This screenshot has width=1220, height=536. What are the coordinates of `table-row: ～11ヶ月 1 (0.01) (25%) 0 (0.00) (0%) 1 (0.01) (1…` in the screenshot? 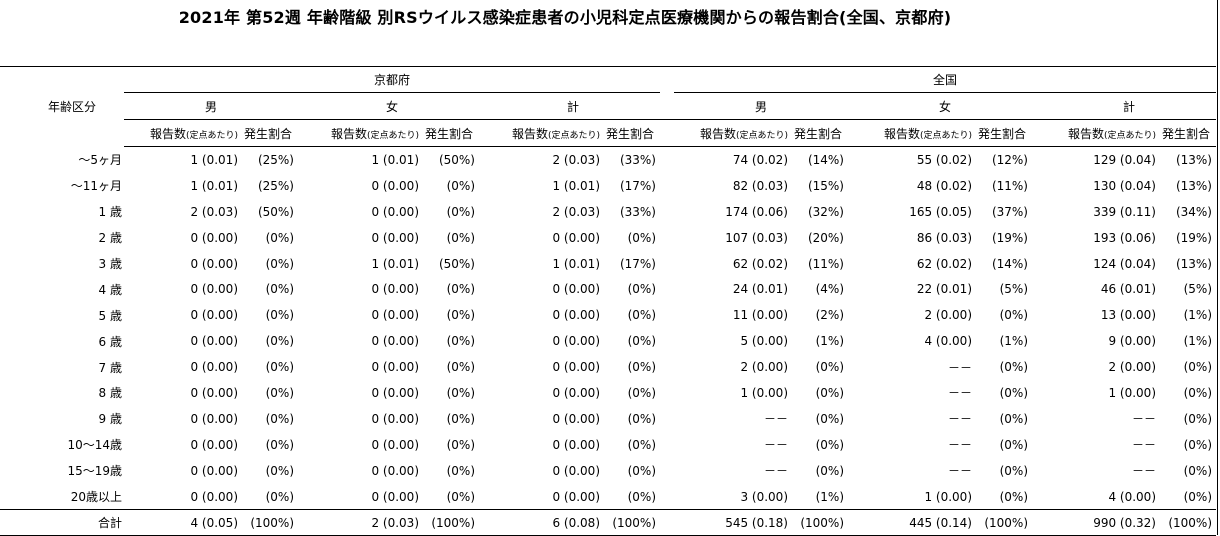 It's located at (608, 186).